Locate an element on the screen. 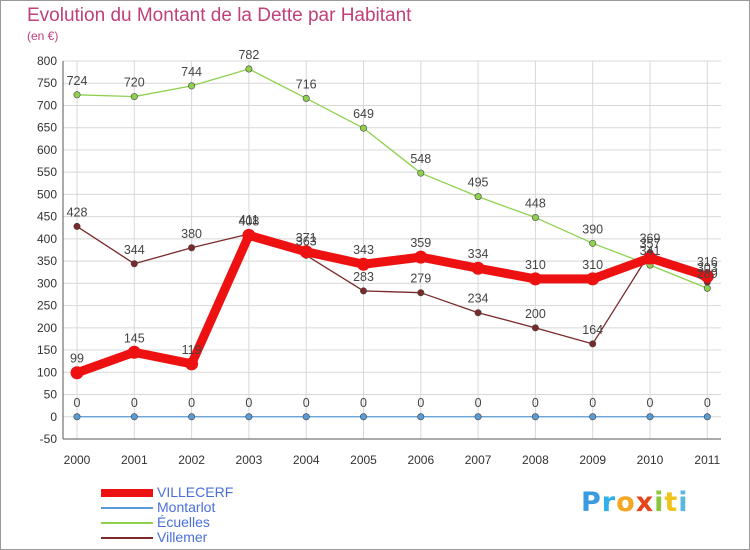 This screenshot has height=550, width=750. legend-item: VILLECERF is located at coordinates (221, 492).